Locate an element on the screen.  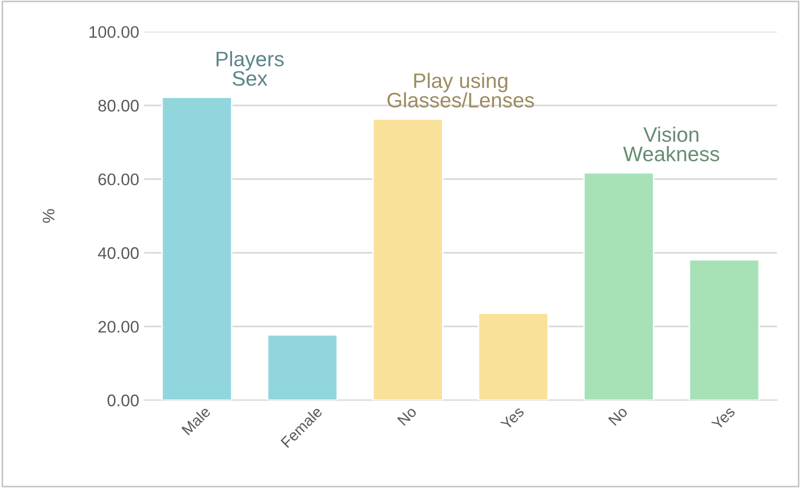
y-tick-label: 100.00 is located at coordinates (114, 32).